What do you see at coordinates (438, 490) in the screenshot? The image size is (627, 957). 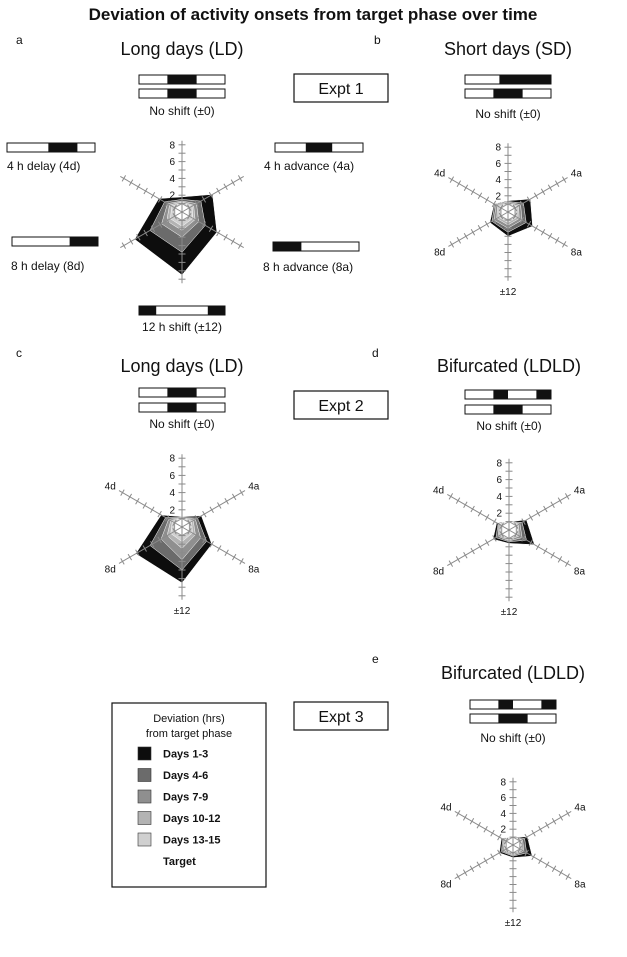 I see `axis-label-4d: 4d` at bounding box center [438, 490].